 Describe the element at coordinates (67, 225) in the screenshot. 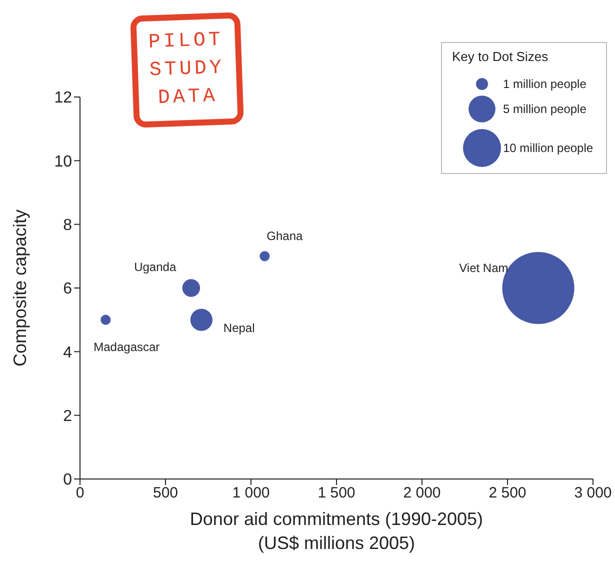

I see `y-tick-label: 8` at that location.